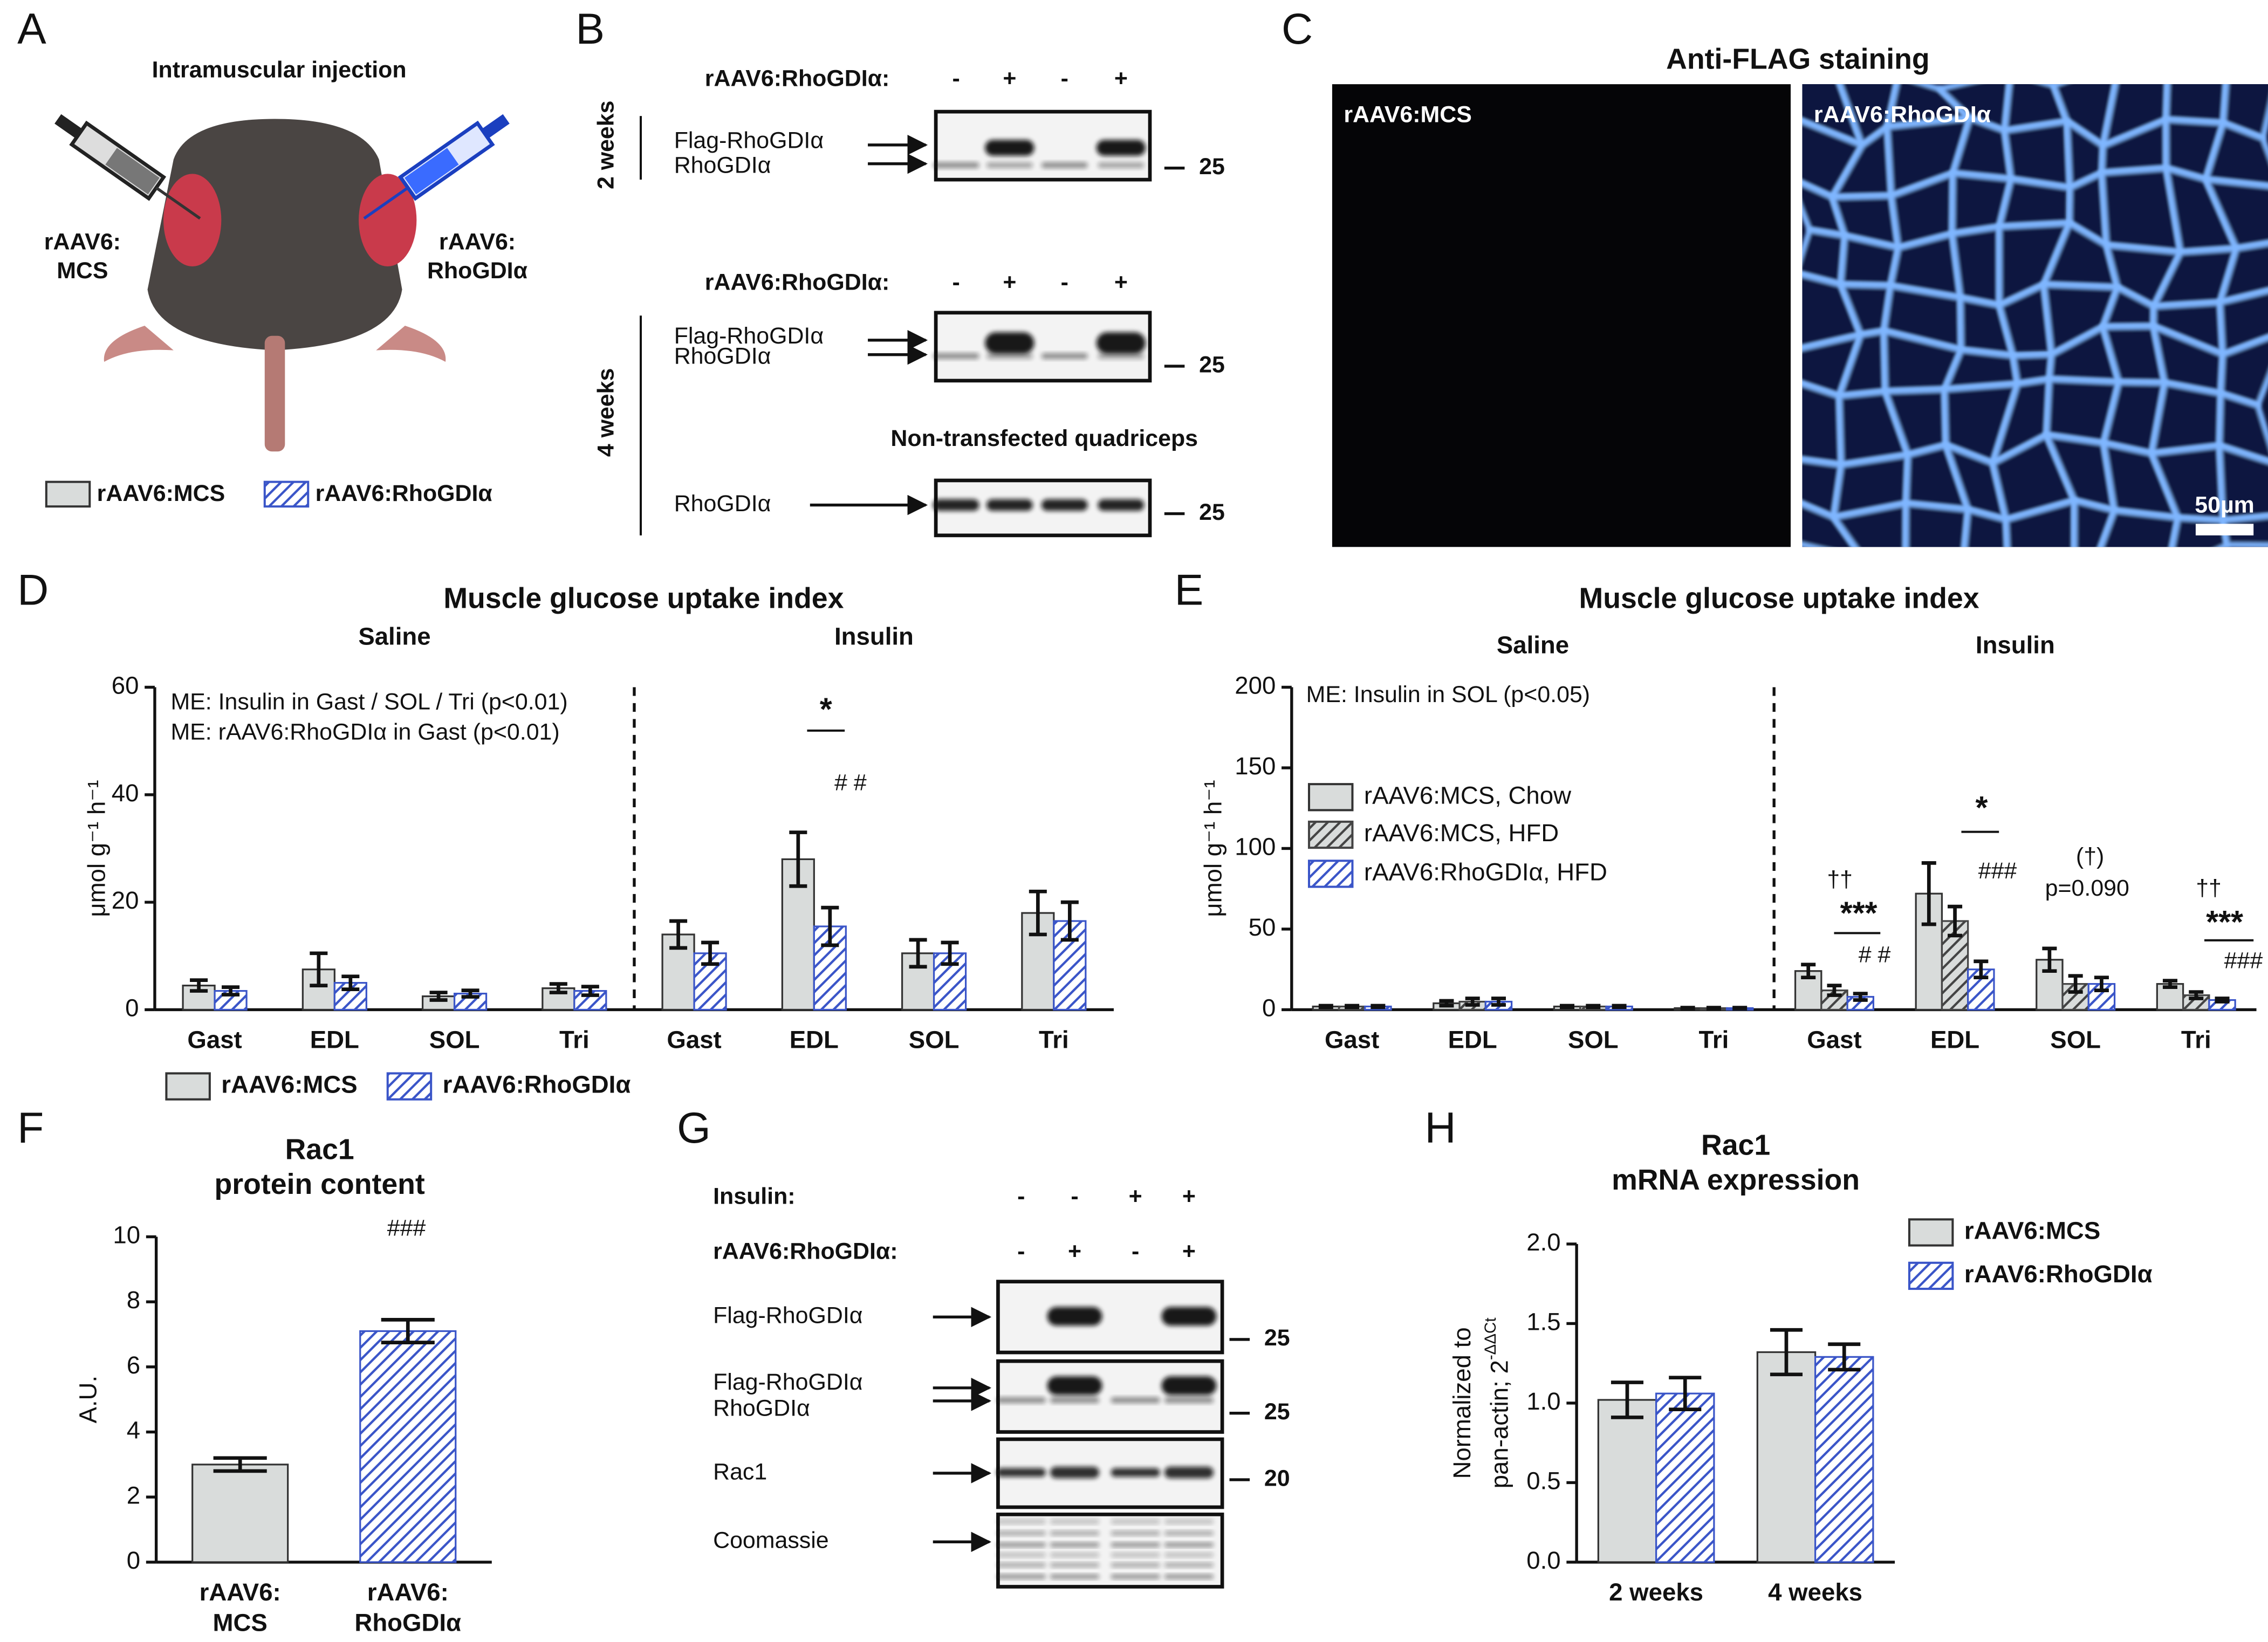  What do you see at coordinates (87, 1400) in the screenshot?
I see `y-axis-label: A.U.` at bounding box center [87, 1400].